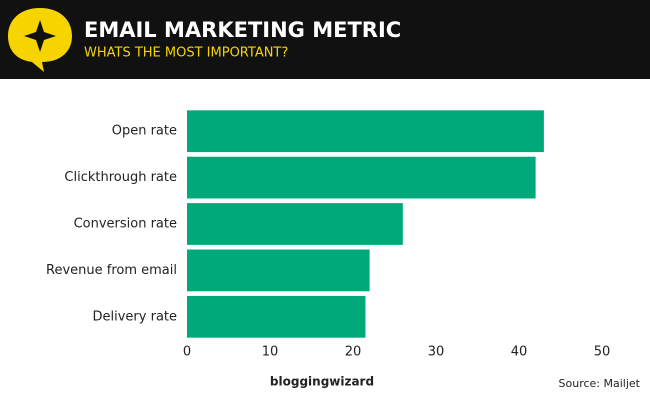 The width and height of the screenshot is (650, 400). What do you see at coordinates (242, 30) in the screenshot?
I see `chart-title: EMAIL MARKETING METRIC` at bounding box center [242, 30].